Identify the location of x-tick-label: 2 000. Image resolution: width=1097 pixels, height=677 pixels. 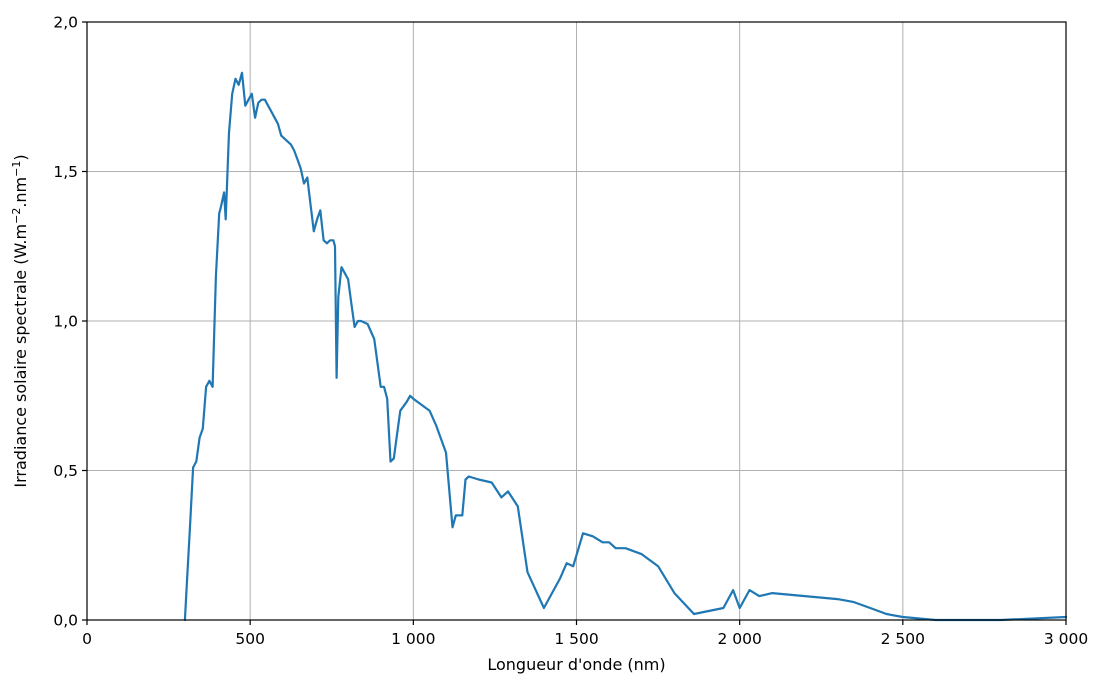
(739, 639).